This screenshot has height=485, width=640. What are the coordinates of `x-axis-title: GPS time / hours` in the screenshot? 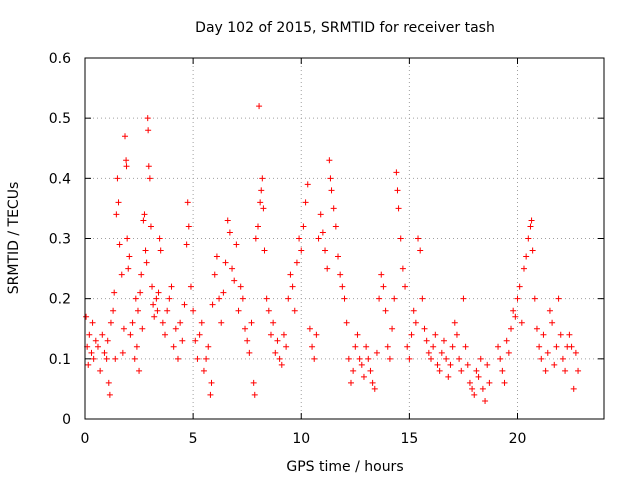 It's located at (344, 467).